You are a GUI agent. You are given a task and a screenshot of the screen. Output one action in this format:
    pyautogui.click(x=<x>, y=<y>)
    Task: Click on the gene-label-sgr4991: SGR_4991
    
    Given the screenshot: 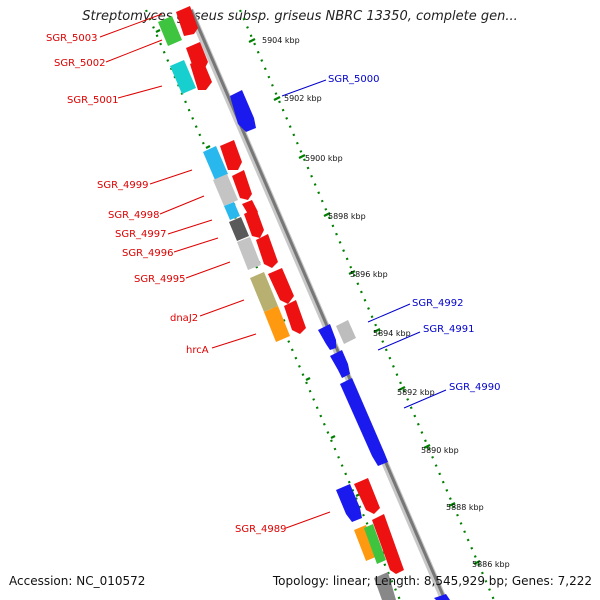 What is the action you would take?
    pyautogui.click(x=449, y=329)
    